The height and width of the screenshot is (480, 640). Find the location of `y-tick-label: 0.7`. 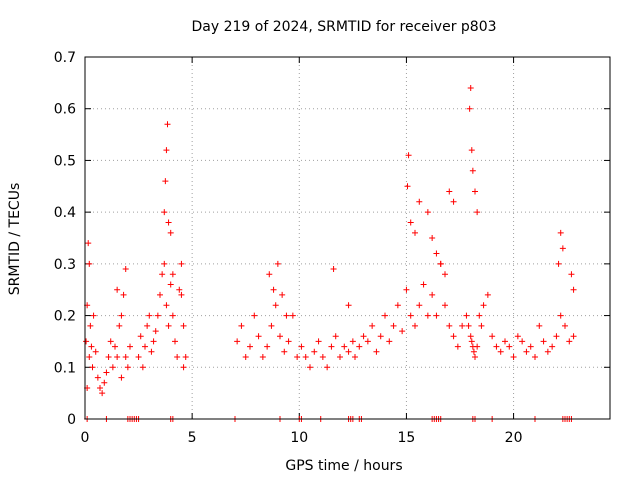

y-tick-label: 0.7 is located at coordinates (65, 58).